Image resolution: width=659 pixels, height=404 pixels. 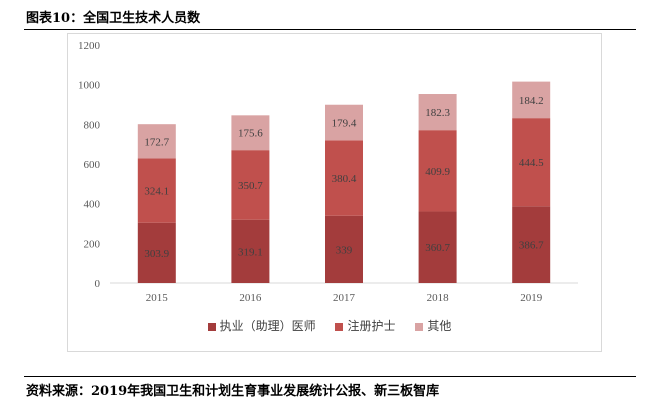 I want to click on data-label: 324.1, so click(x=156, y=192).